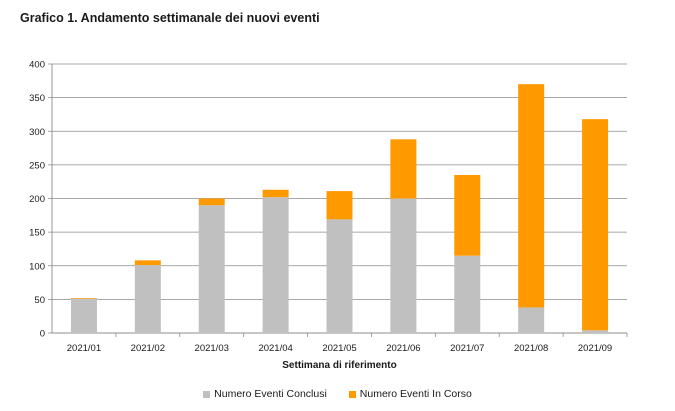 The width and height of the screenshot is (675, 411). I want to click on legend-item-in-corso: Numero Eventi In Corso, so click(410, 394).